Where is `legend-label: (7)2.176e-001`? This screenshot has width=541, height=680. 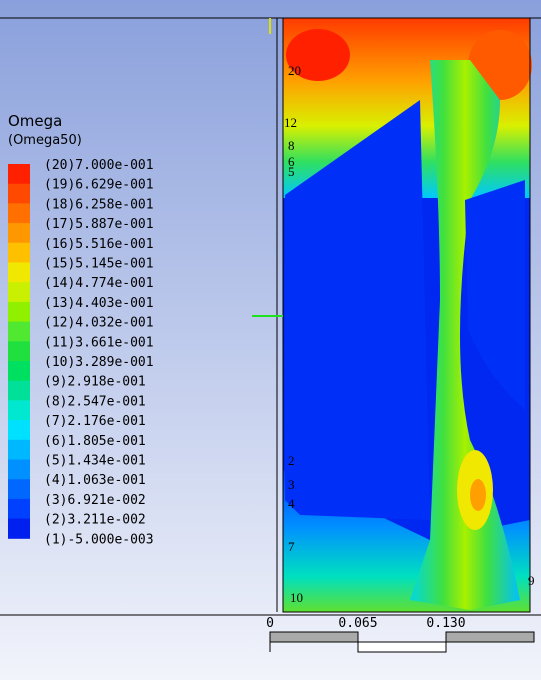
legend-label: (7)2.176e-001 is located at coordinates (95, 421).